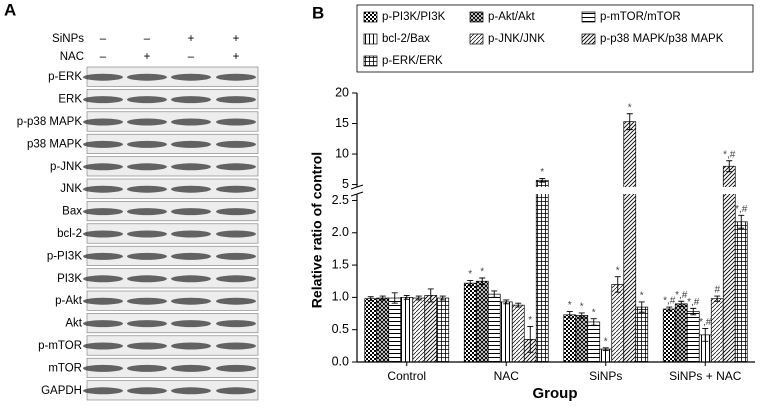  I want to click on legend-label: p-p38 MAPK/p38 MAPK, so click(662, 39).